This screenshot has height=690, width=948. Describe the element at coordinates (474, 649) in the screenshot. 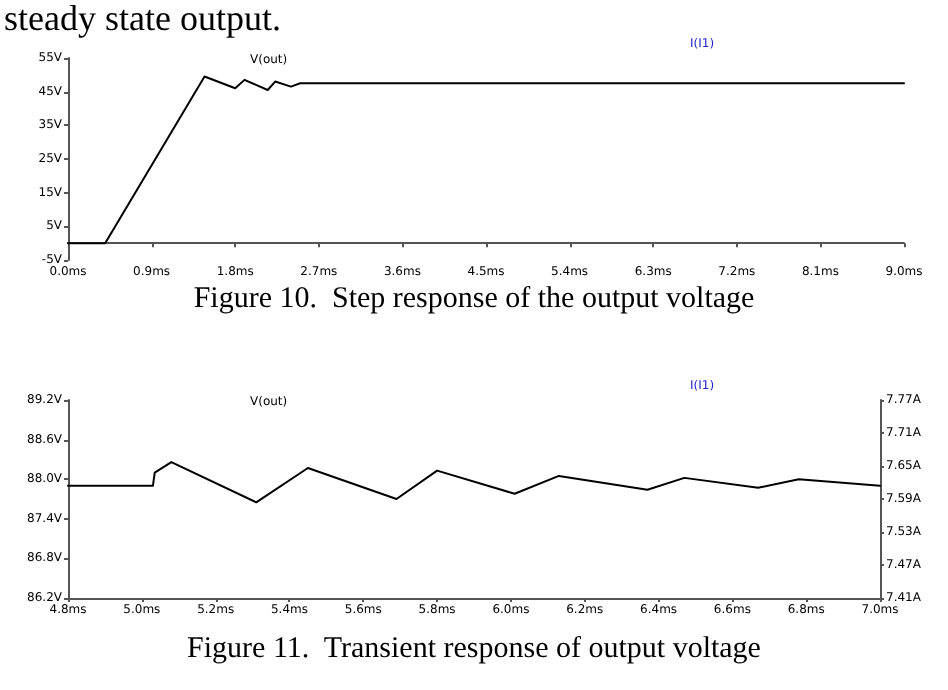

I see `text: Figure 11. Transient response of output voltage` at that location.